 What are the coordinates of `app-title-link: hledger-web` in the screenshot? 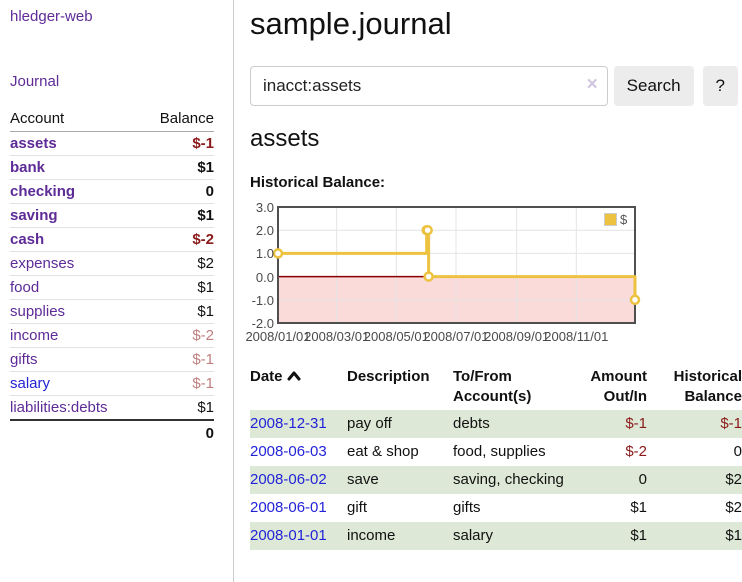 It's located at (51, 16).